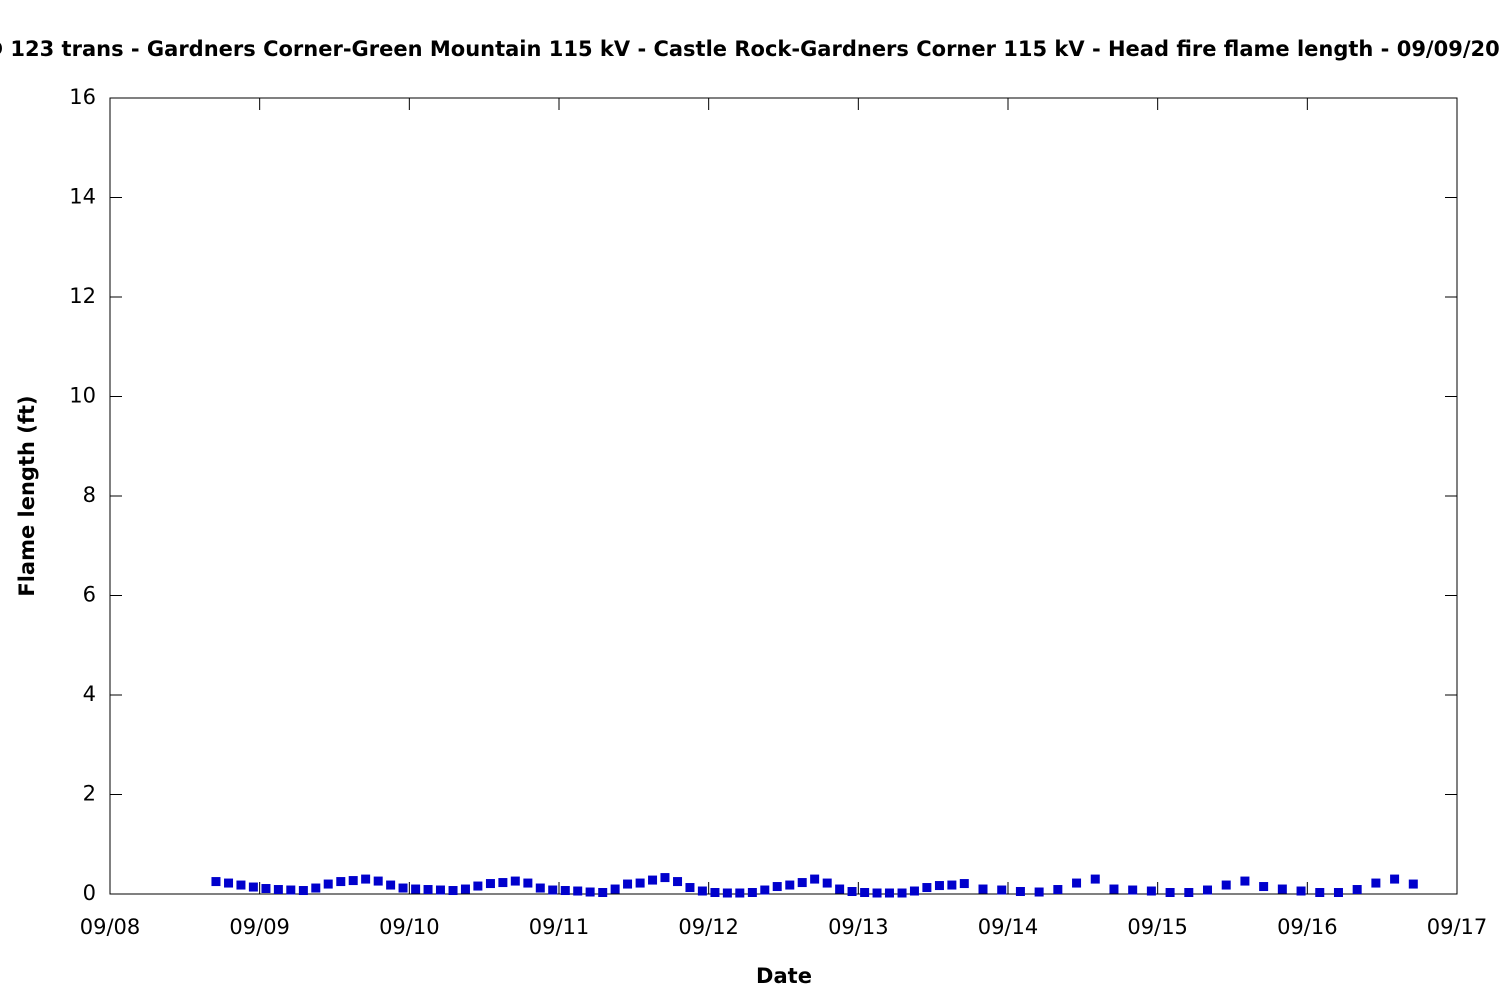 The width and height of the screenshot is (1500, 1000). What do you see at coordinates (89, 495) in the screenshot?
I see `y-tick-label: 8` at bounding box center [89, 495].